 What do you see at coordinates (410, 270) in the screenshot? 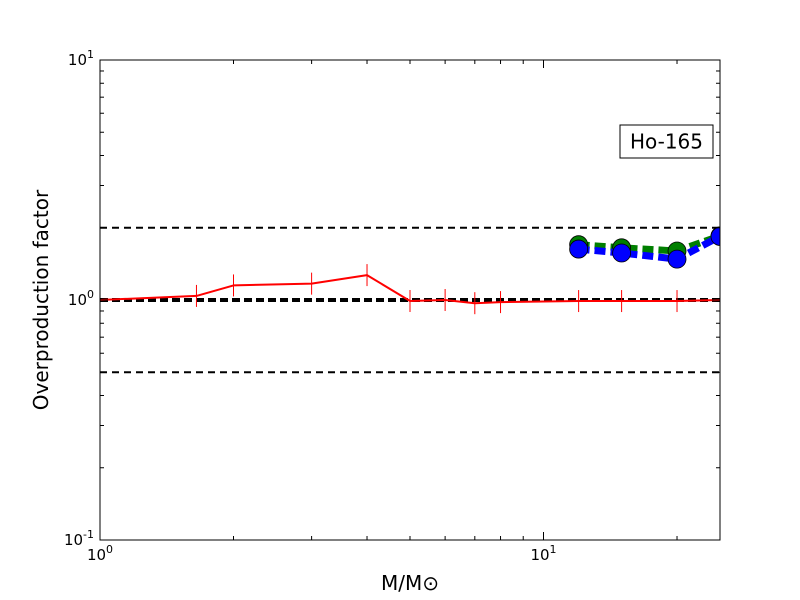
I see `series-layer` at bounding box center [410, 270].